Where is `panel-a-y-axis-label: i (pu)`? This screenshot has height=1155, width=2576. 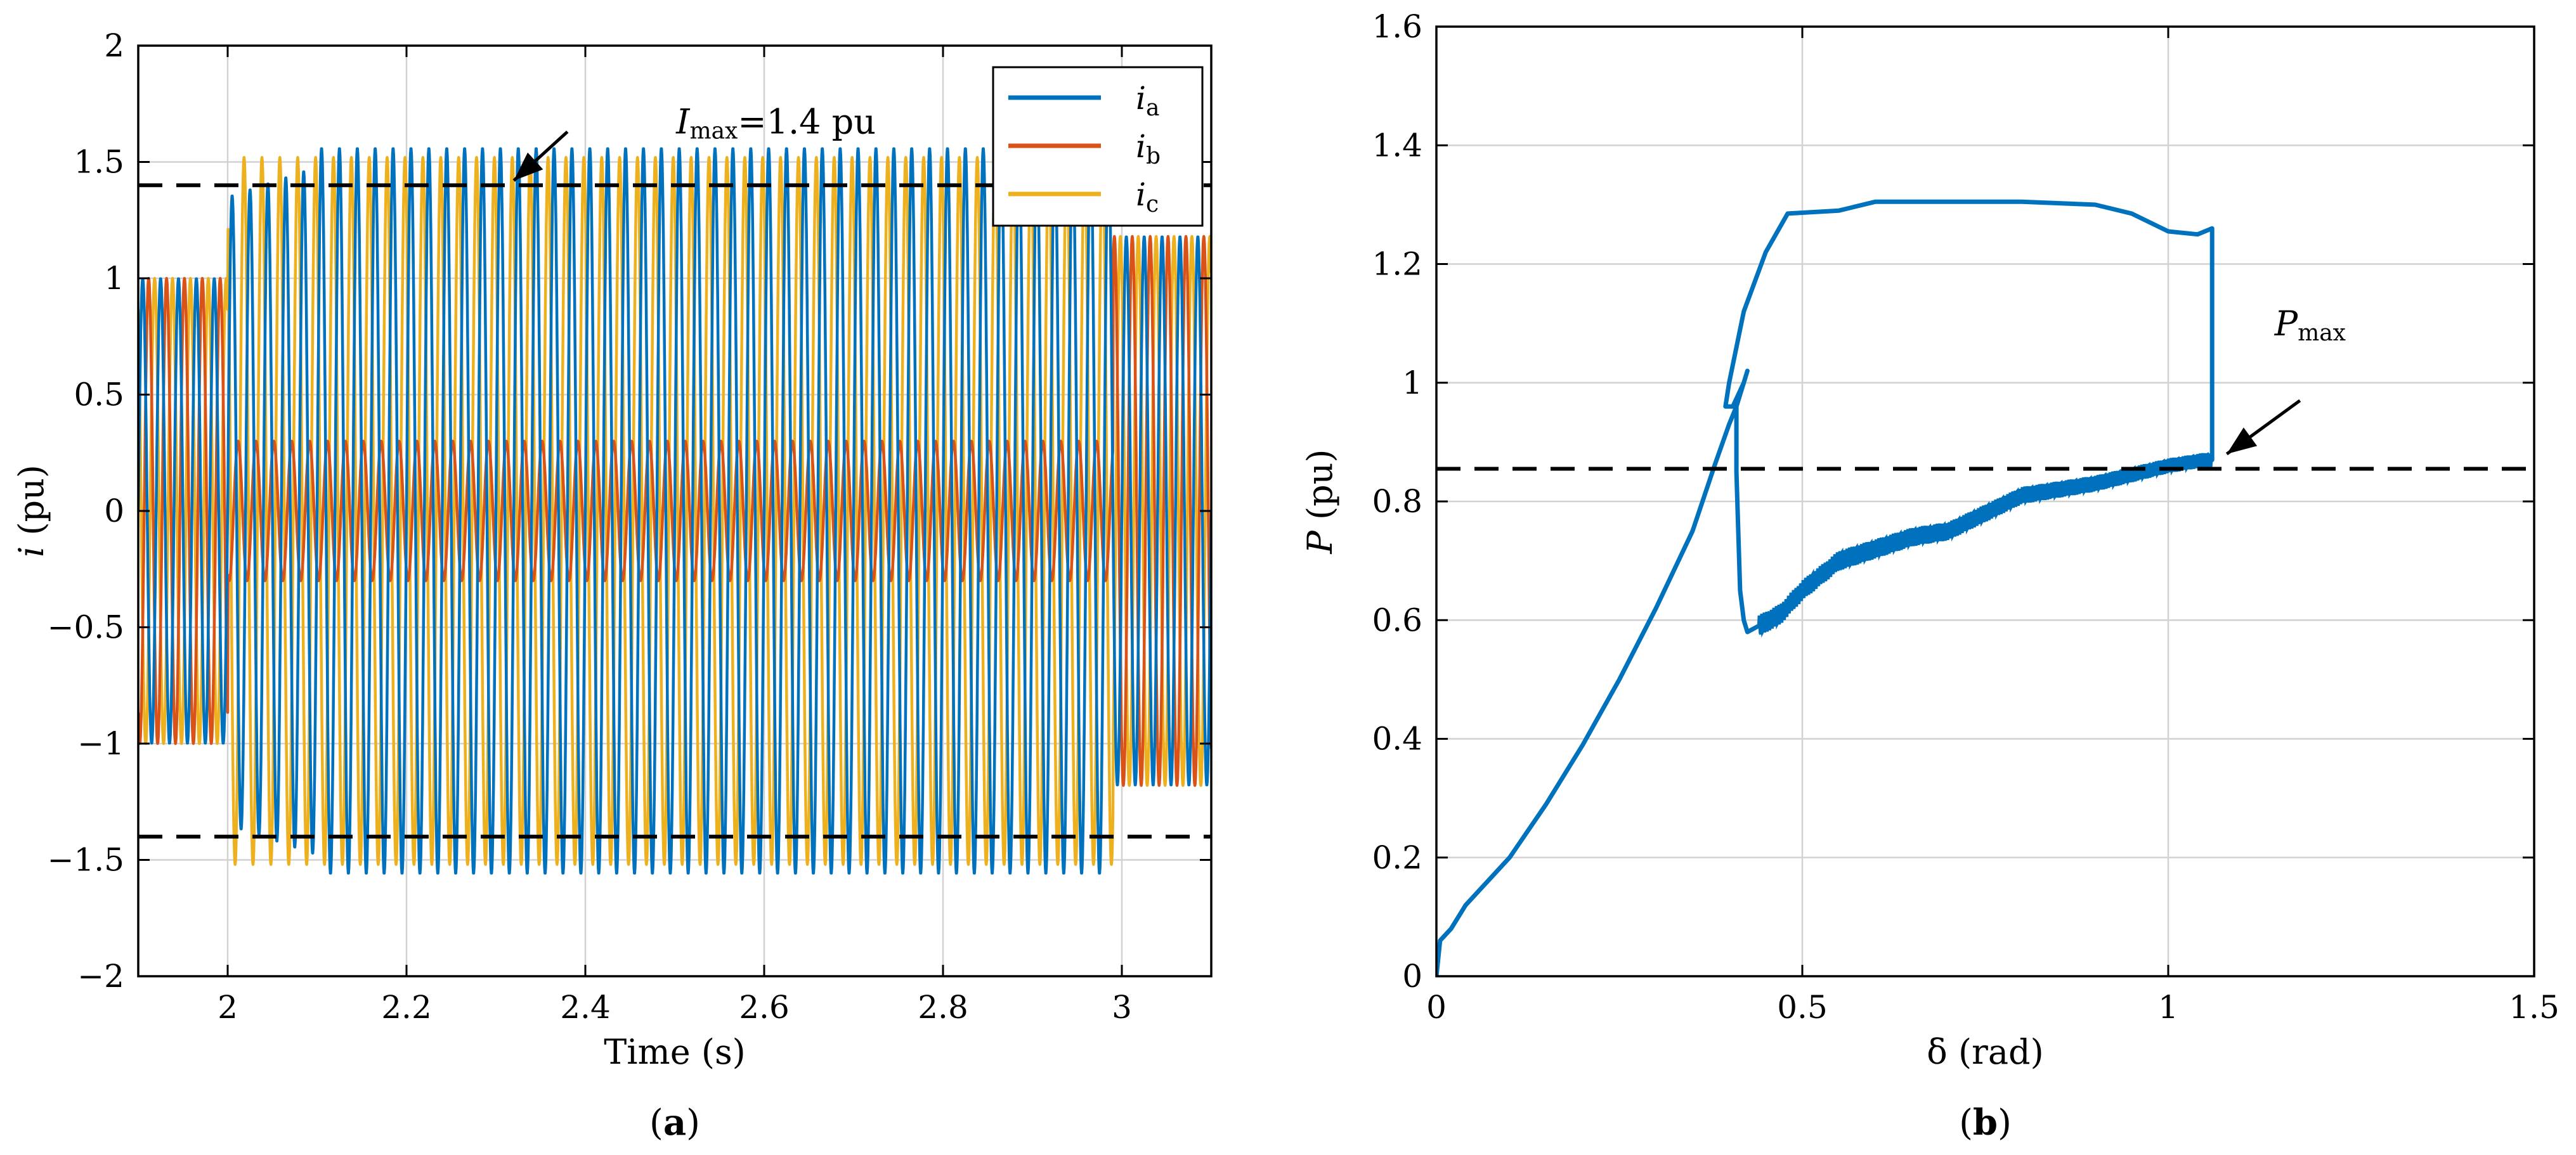
panel-a-y-axis-label: i (pu) is located at coordinates (31, 511).